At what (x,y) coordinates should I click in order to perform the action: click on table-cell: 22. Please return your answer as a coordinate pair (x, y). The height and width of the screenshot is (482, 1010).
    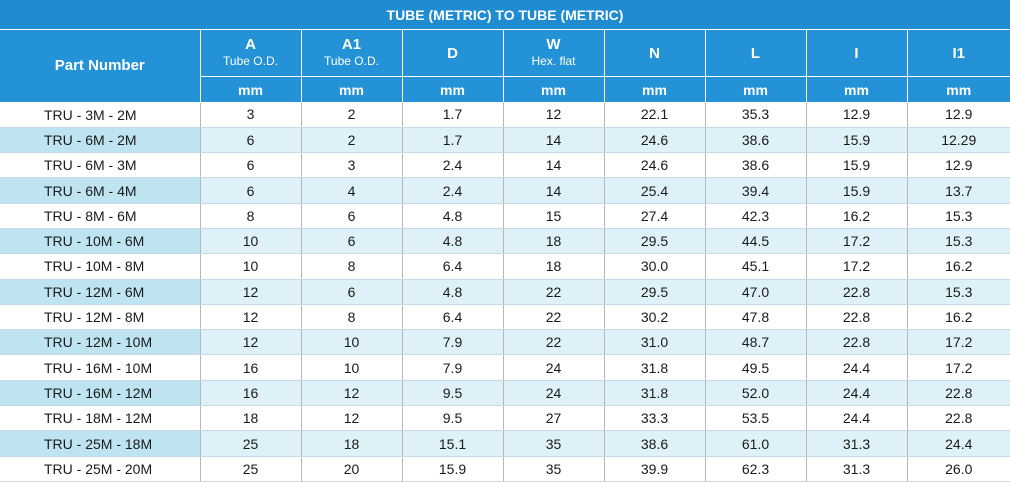
    Looking at the image, I should click on (554, 317).